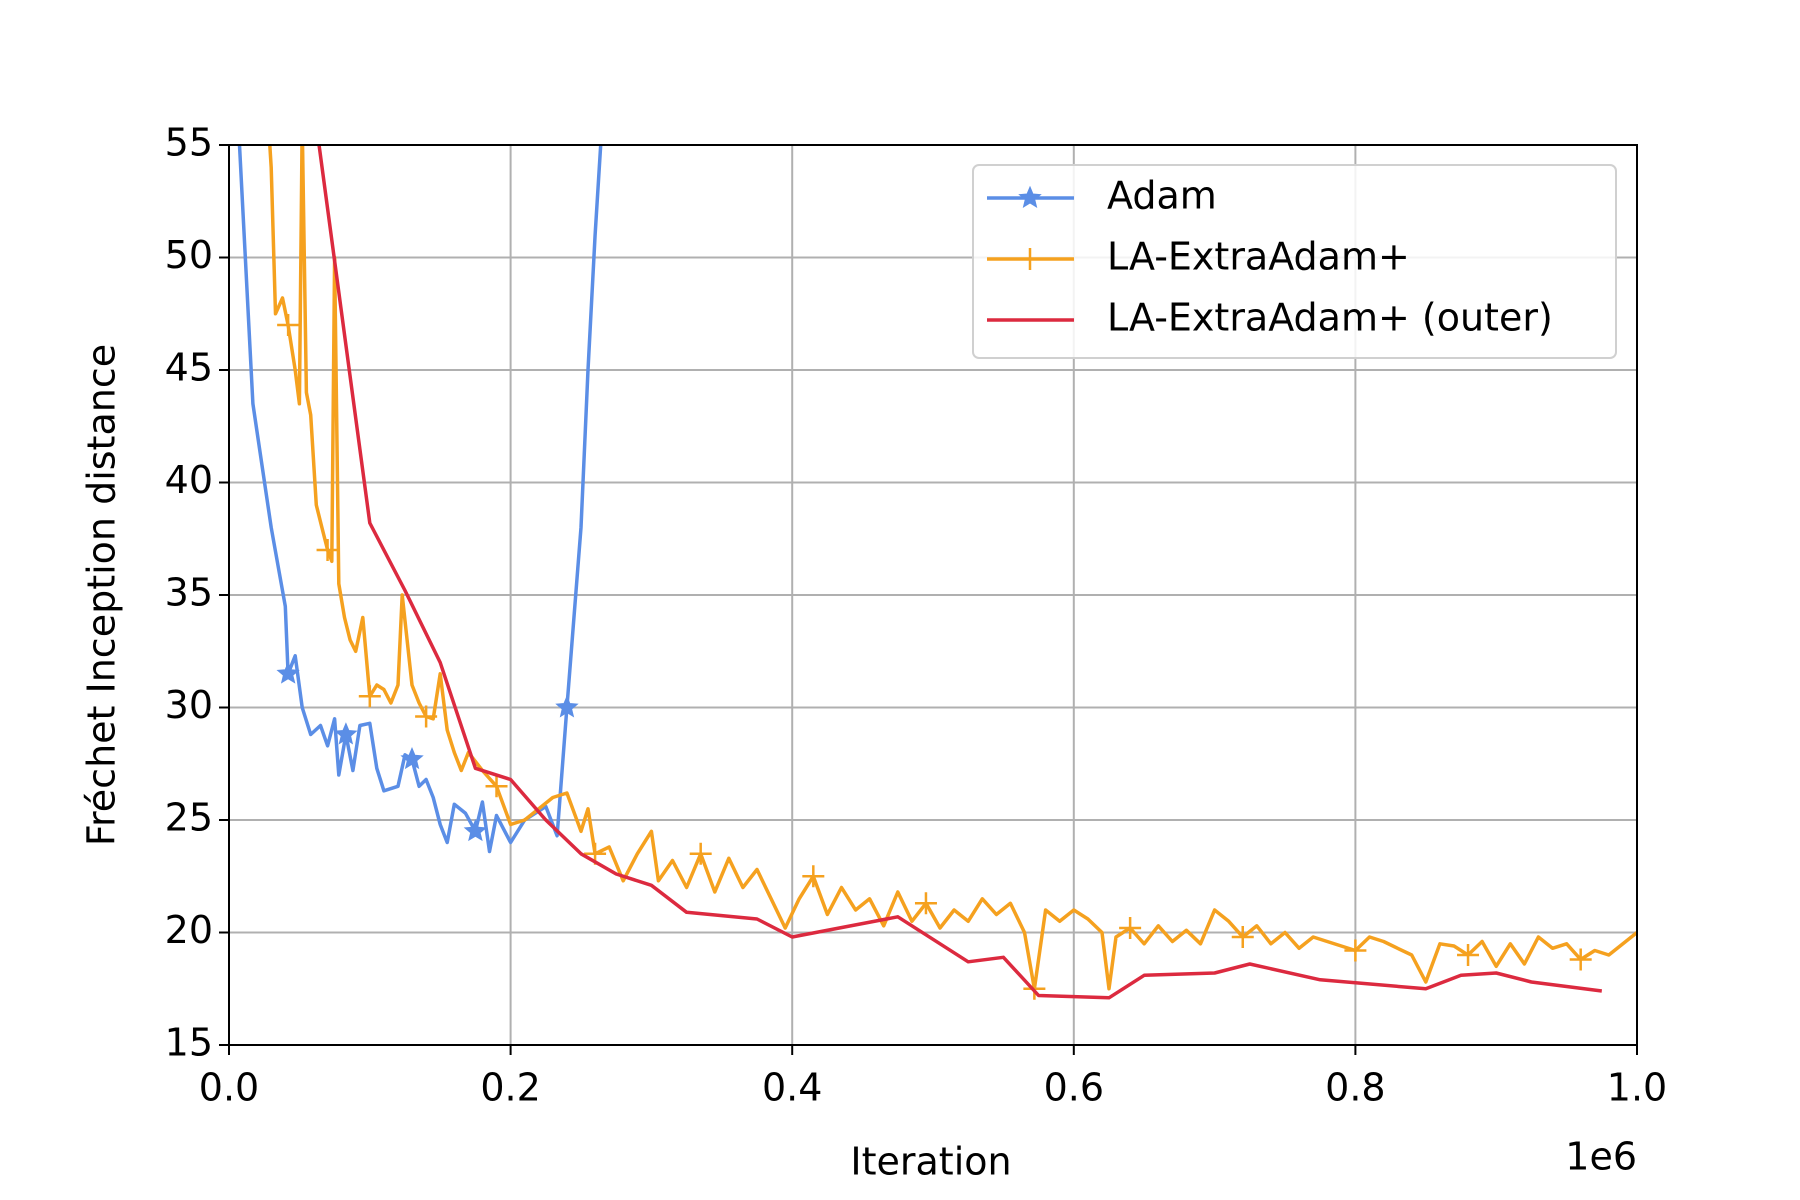 This screenshot has width=1800, height=1200. Describe the element at coordinates (189, 593) in the screenshot. I see `y-tick-label: 35` at that location.